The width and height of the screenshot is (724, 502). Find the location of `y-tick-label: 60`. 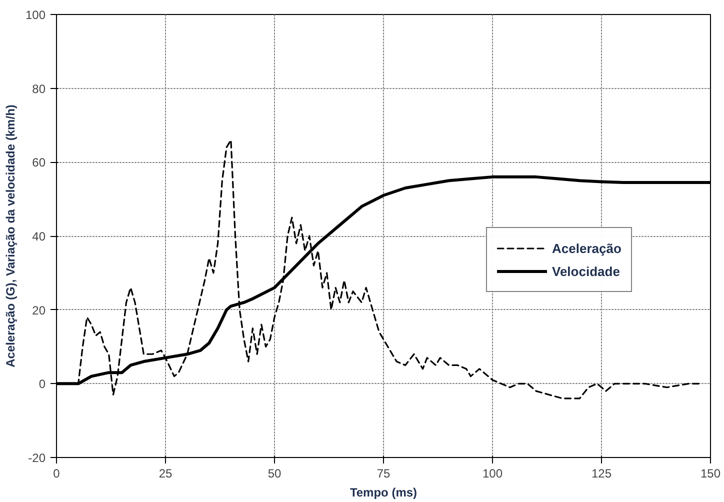

y-tick-label: 60 is located at coordinates (39, 163).